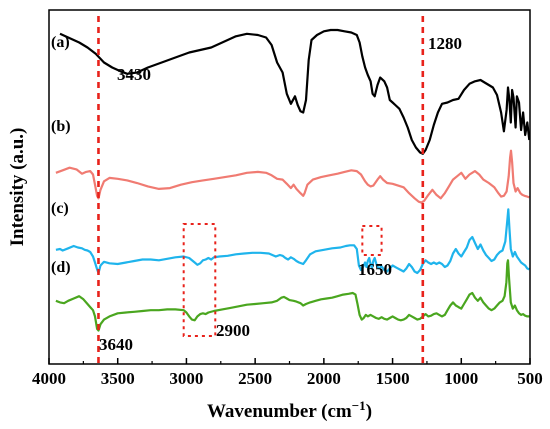 The width and height of the screenshot is (550, 429). What do you see at coordinates (116, 344) in the screenshot?
I see `annotation-3640: 3640` at bounding box center [116, 344].